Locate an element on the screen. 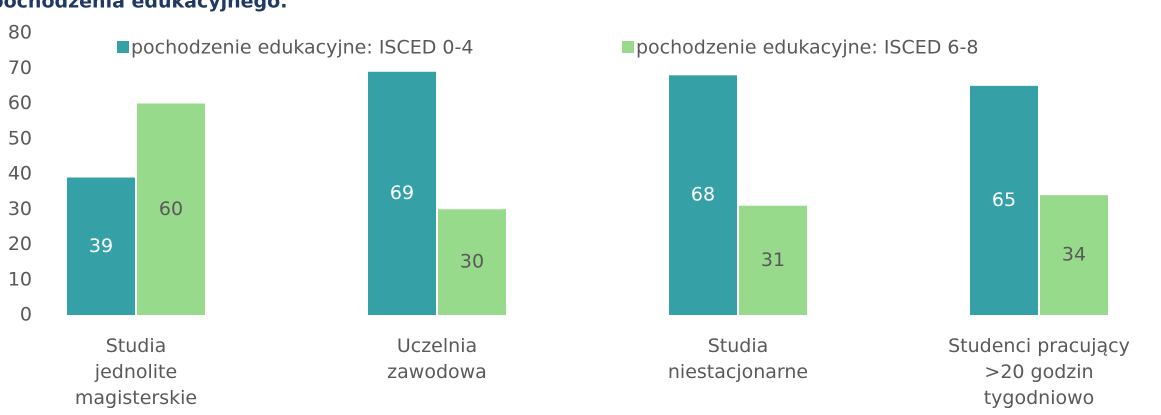 The image size is (1161, 415). data-label: 34 is located at coordinates (1074, 255).